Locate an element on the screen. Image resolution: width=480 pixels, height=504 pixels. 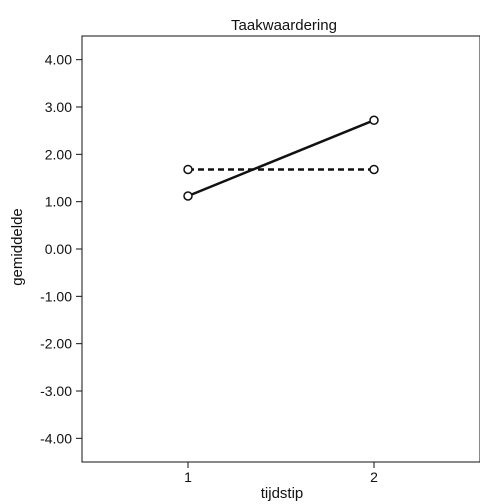
x-axis-label: tijdstip is located at coordinates (282, 493).